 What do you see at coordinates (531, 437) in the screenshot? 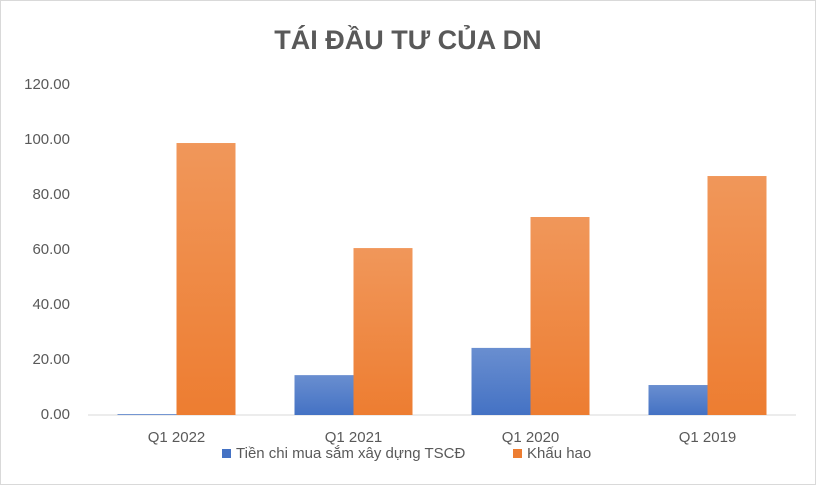
I see `x-tick-label: Q1 2020` at bounding box center [531, 437].